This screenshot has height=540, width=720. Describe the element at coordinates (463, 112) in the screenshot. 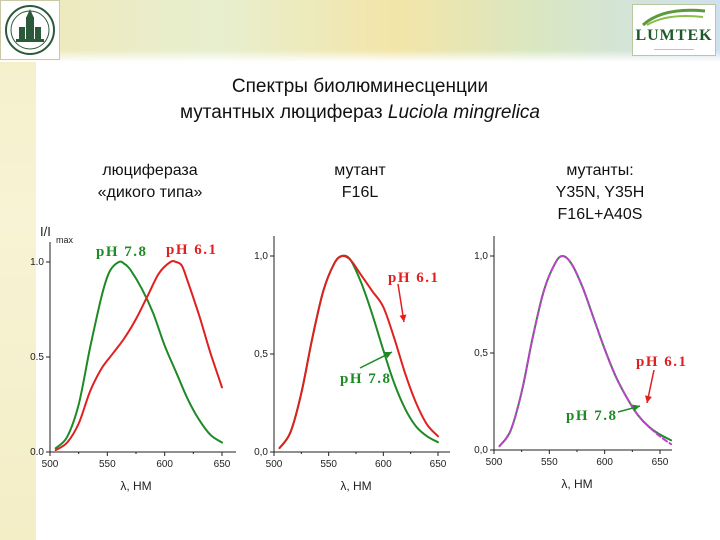

I see `title-species: Luciola mingrelica` at that location.